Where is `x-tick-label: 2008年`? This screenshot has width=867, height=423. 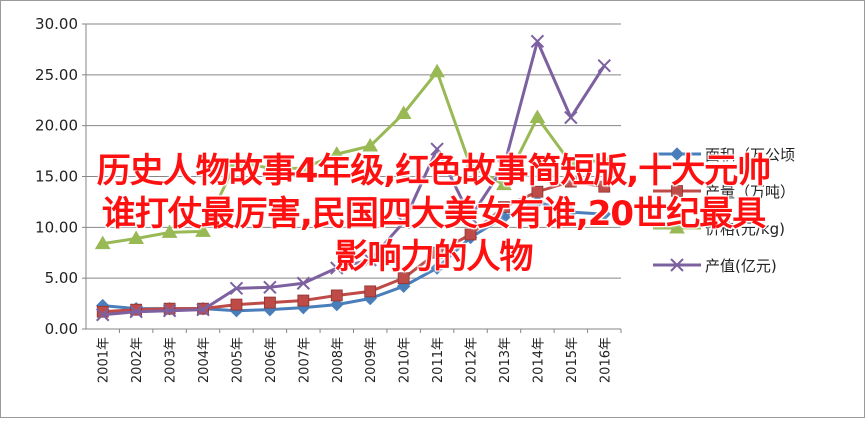
x-tick-label: 2008年 is located at coordinates (338, 360).